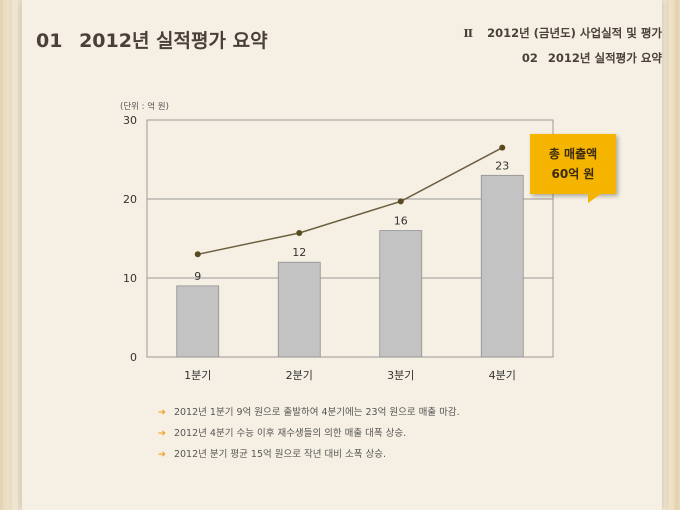 The height and width of the screenshot is (510, 680). Describe the element at coordinates (573, 174) in the screenshot. I see `callout-line-2: 60억 원` at that location.